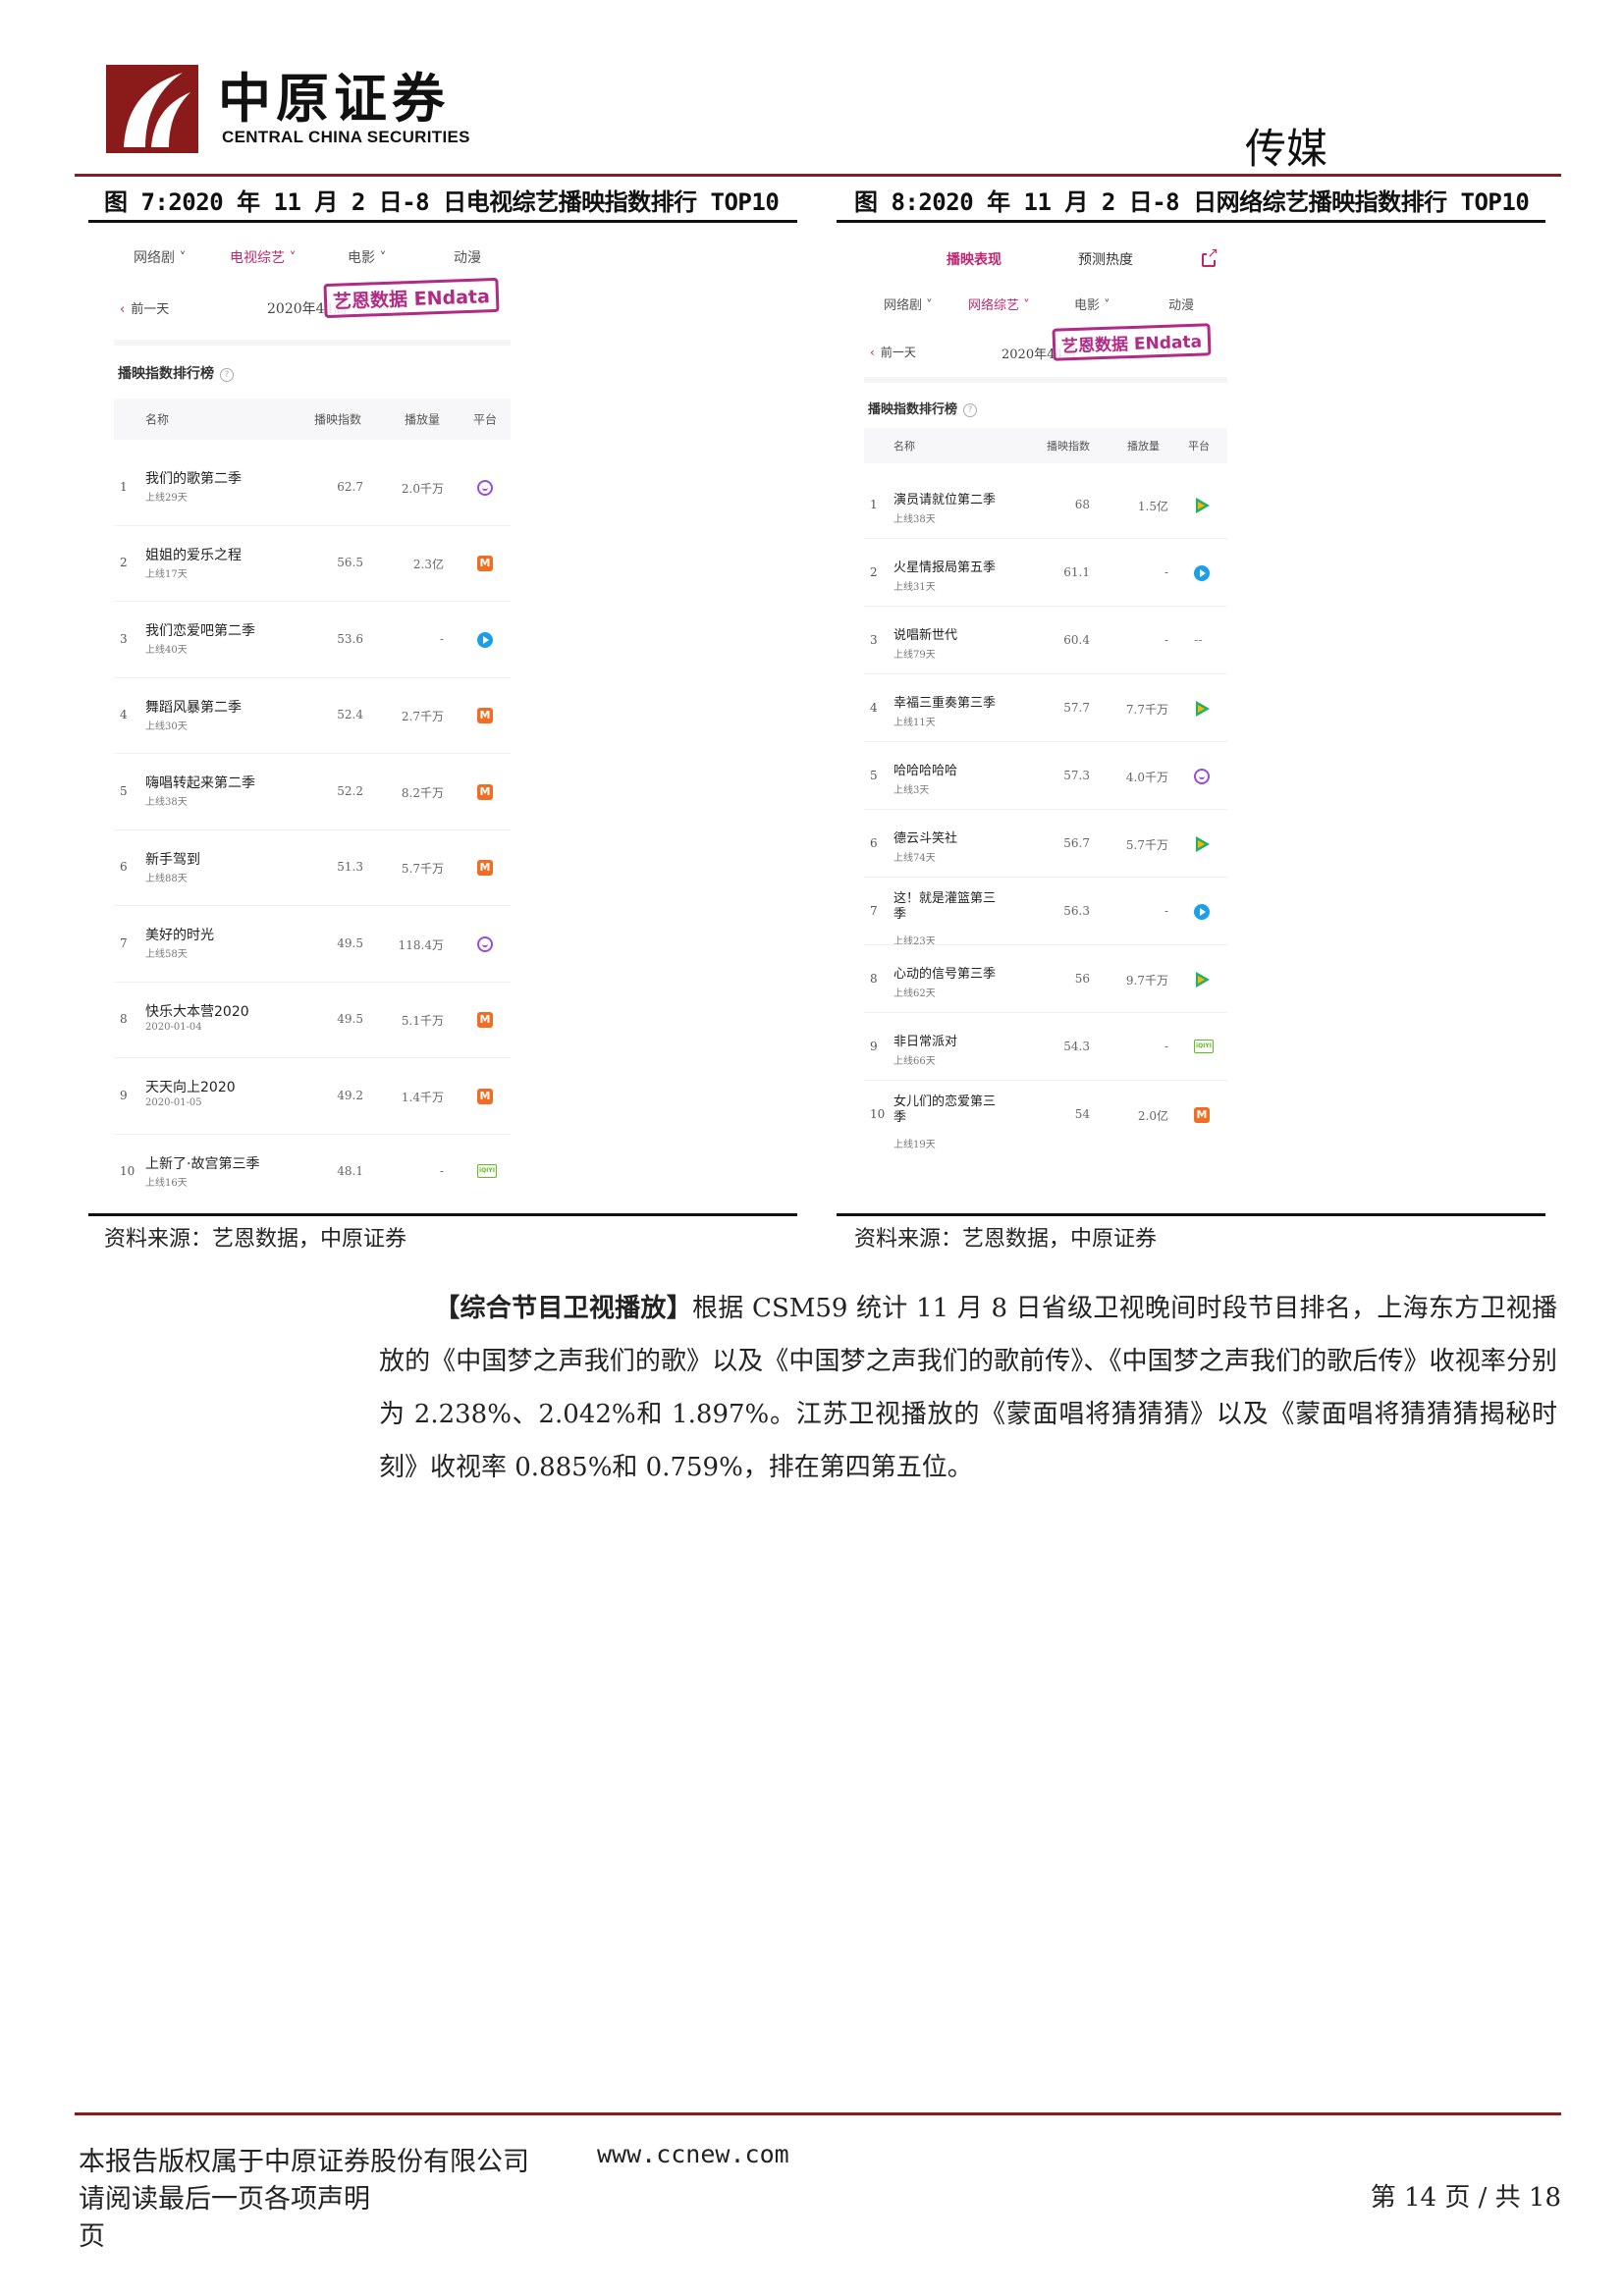 The image size is (1624, 2296). What do you see at coordinates (914, 994) in the screenshot?
I see `program-online-days: 上线62天` at bounding box center [914, 994].